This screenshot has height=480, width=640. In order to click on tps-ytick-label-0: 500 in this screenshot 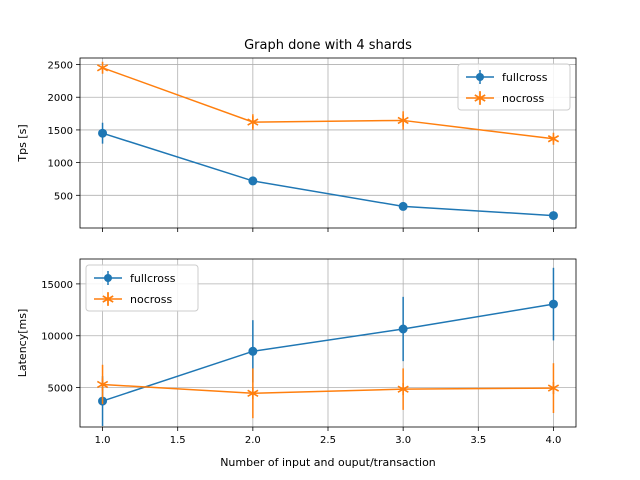, I will do `click(63, 196)`.